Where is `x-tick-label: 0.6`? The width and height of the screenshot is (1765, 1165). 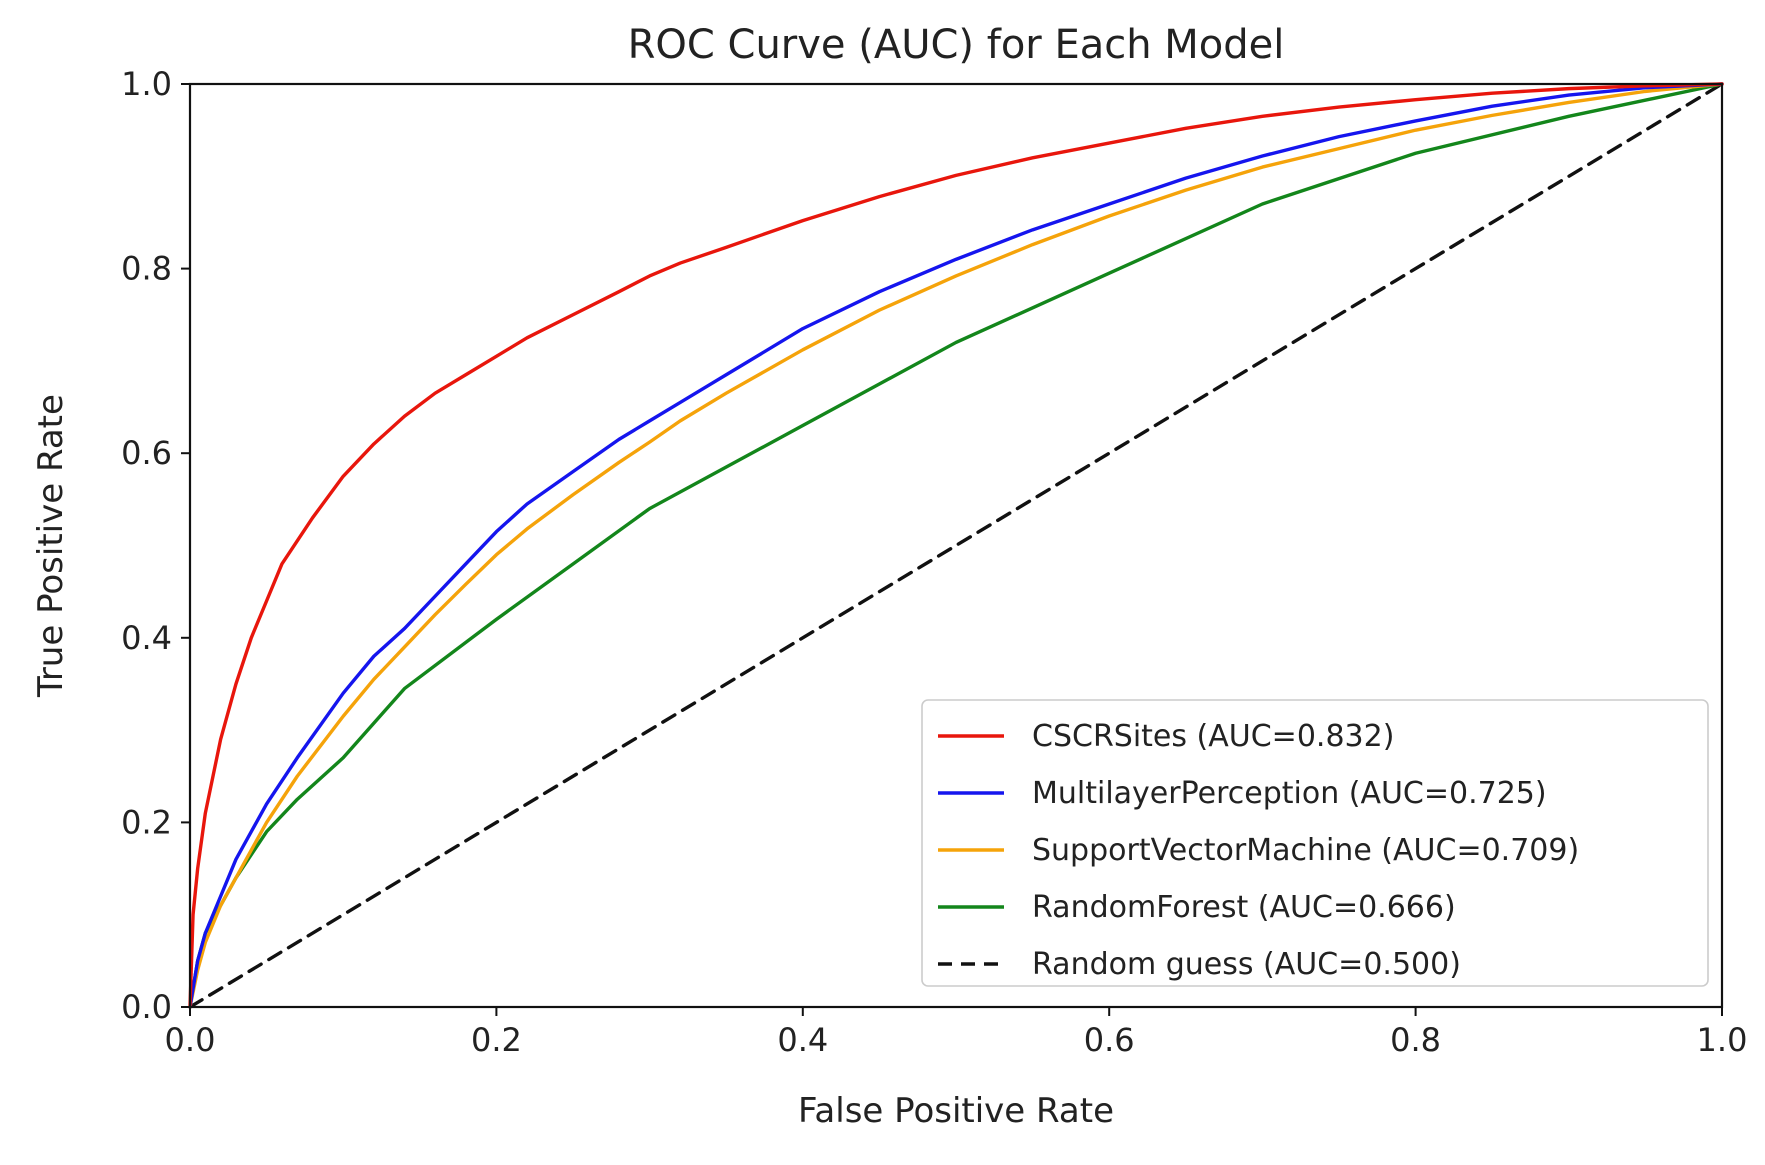 x-tick-label: 0.6 is located at coordinates (1109, 1040).